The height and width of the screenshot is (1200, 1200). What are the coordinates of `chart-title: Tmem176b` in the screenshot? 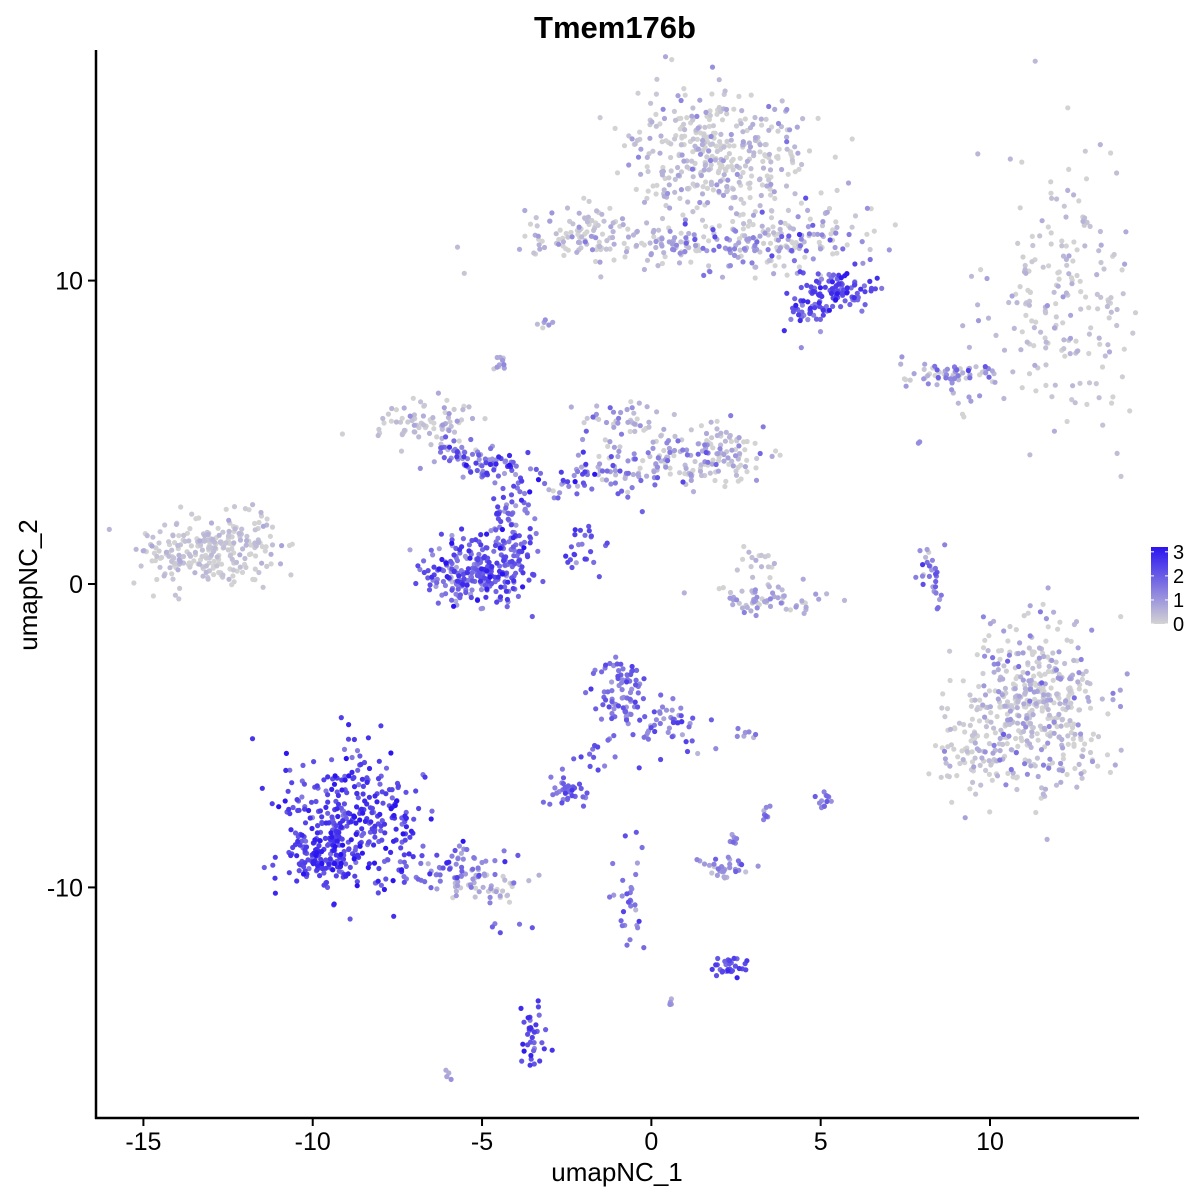 It's located at (615, 27).